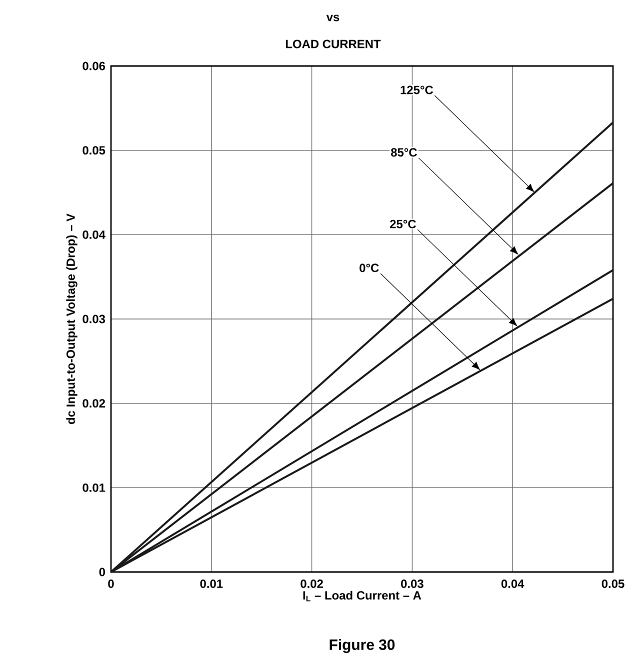 The image size is (634, 661). What do you see at coordinates (512, 584) in the screenshot?
I see `x-tick-label: 0.04` at bounding box center [512, 584].